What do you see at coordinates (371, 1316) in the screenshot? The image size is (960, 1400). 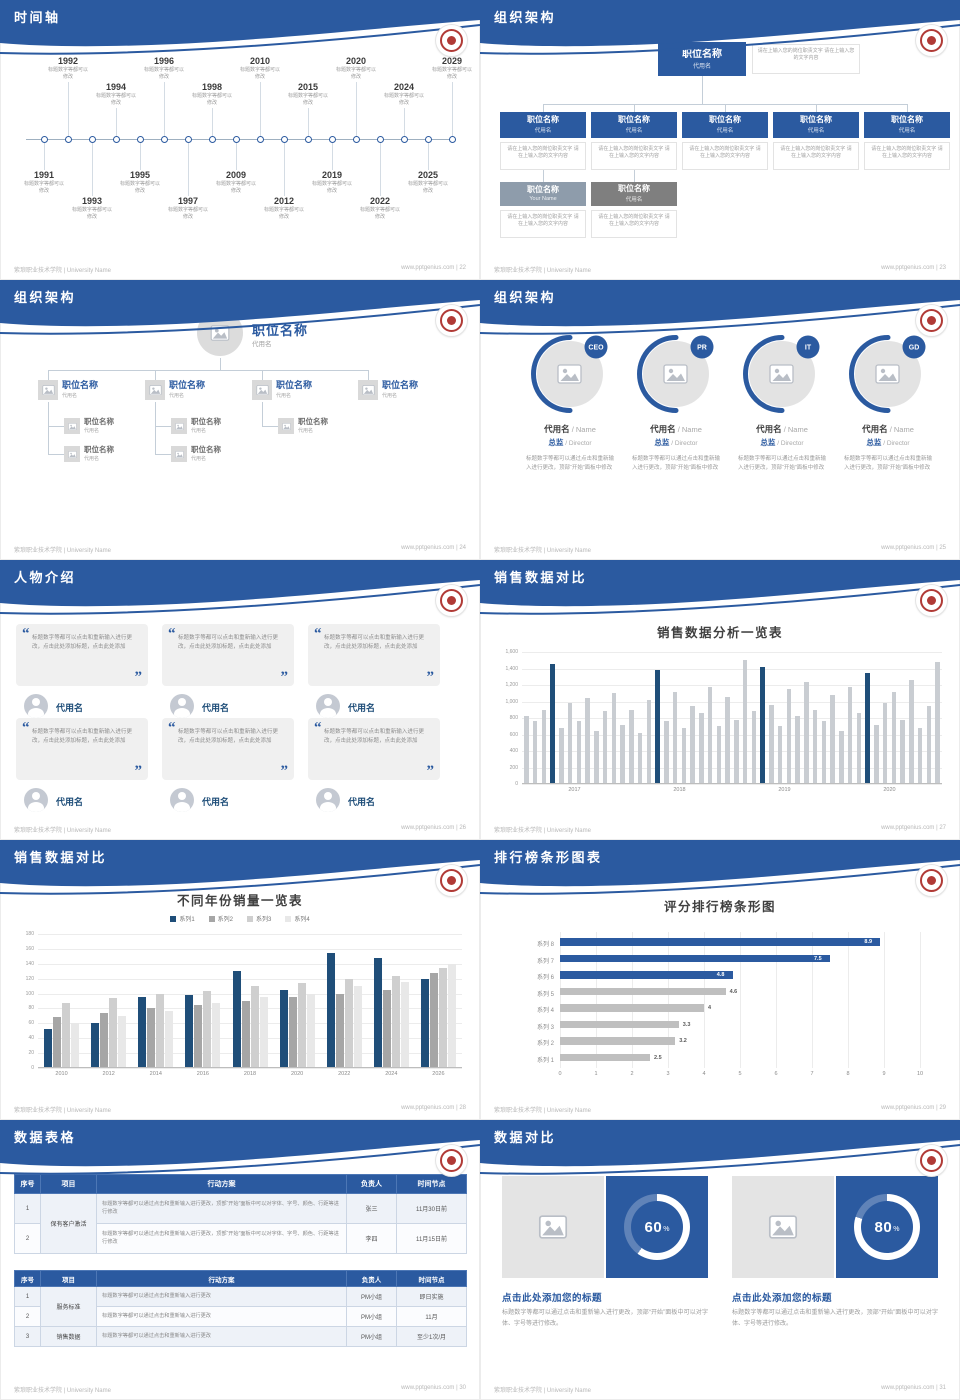 I see `owner-cell: PM小组` at bounding box center [371, 1316].